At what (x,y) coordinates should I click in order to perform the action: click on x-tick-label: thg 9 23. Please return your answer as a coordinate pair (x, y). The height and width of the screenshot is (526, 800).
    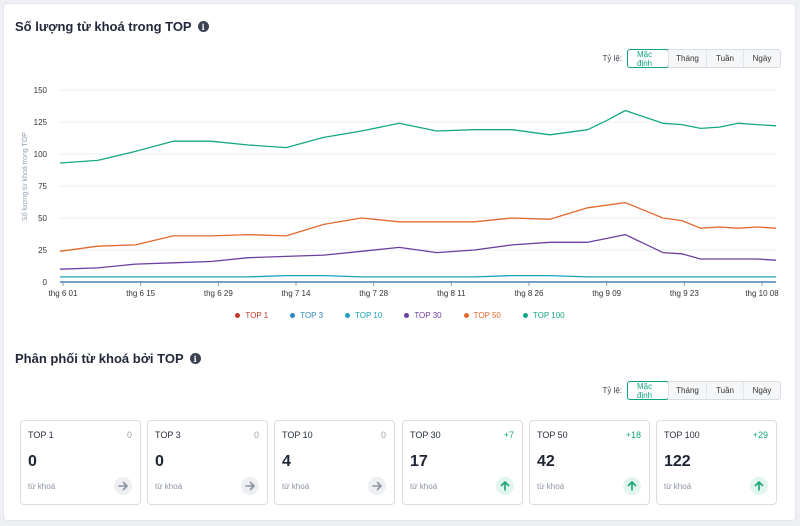
    Looking at the image, I should click on (684, 293).